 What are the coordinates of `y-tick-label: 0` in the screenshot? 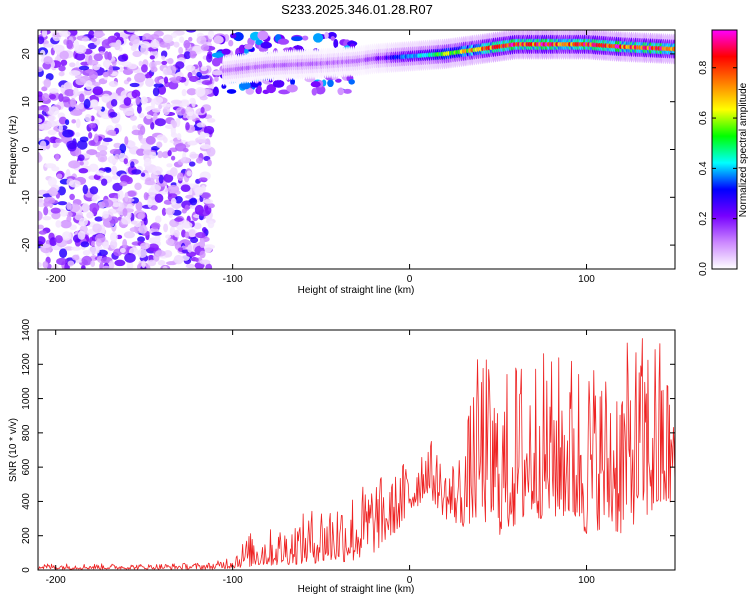 It's located at (26, 570).